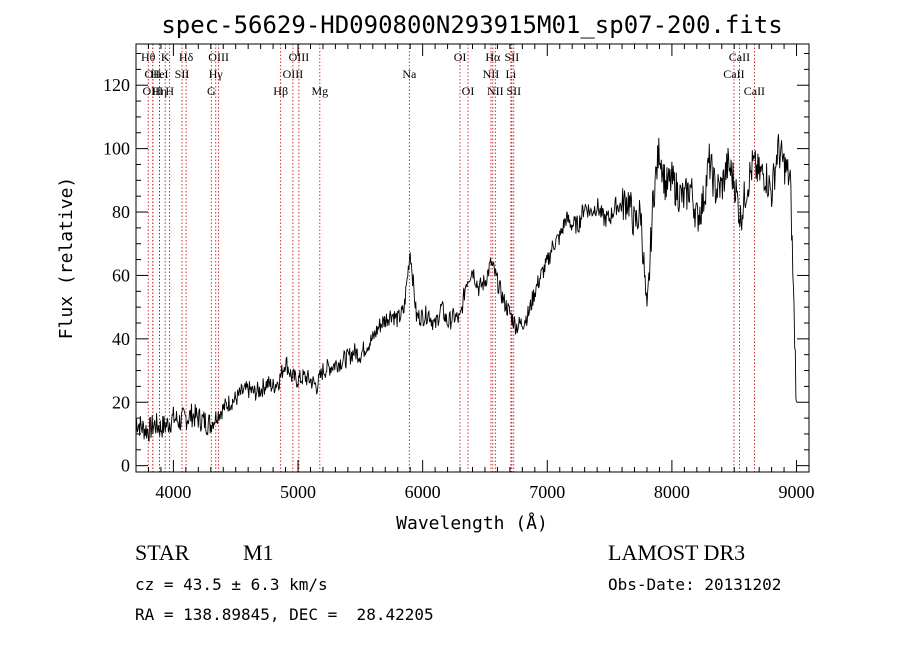 The width and height of the screenshot is (900, 649). What do you see at coordinates (216, 74) in the screenshot?
I see `line-label-10: Hγ` at bounding box center [216, 74].